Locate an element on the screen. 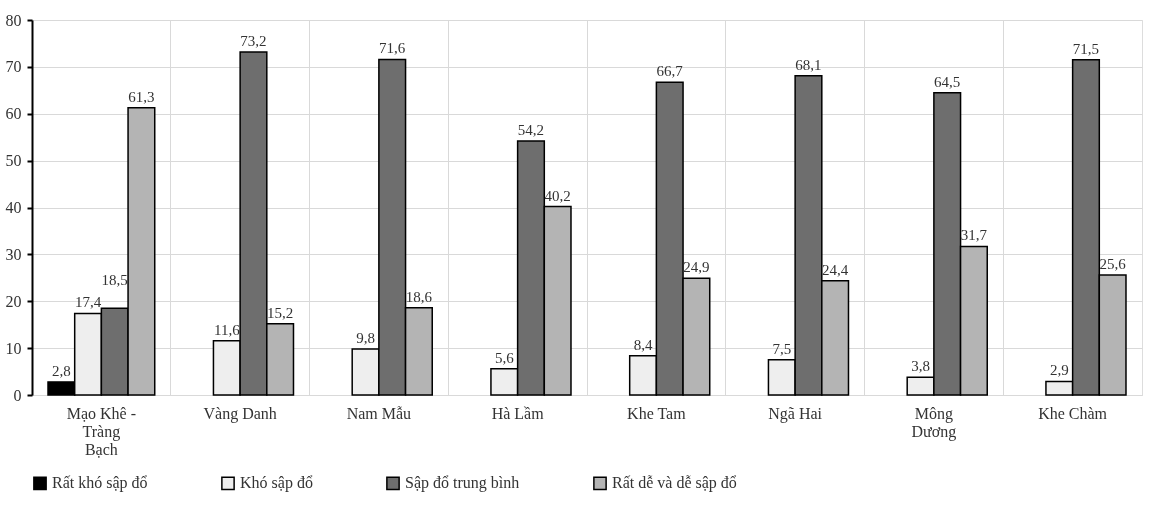  legend-label: Khó sập đổ is located at coordinates (276, 483).